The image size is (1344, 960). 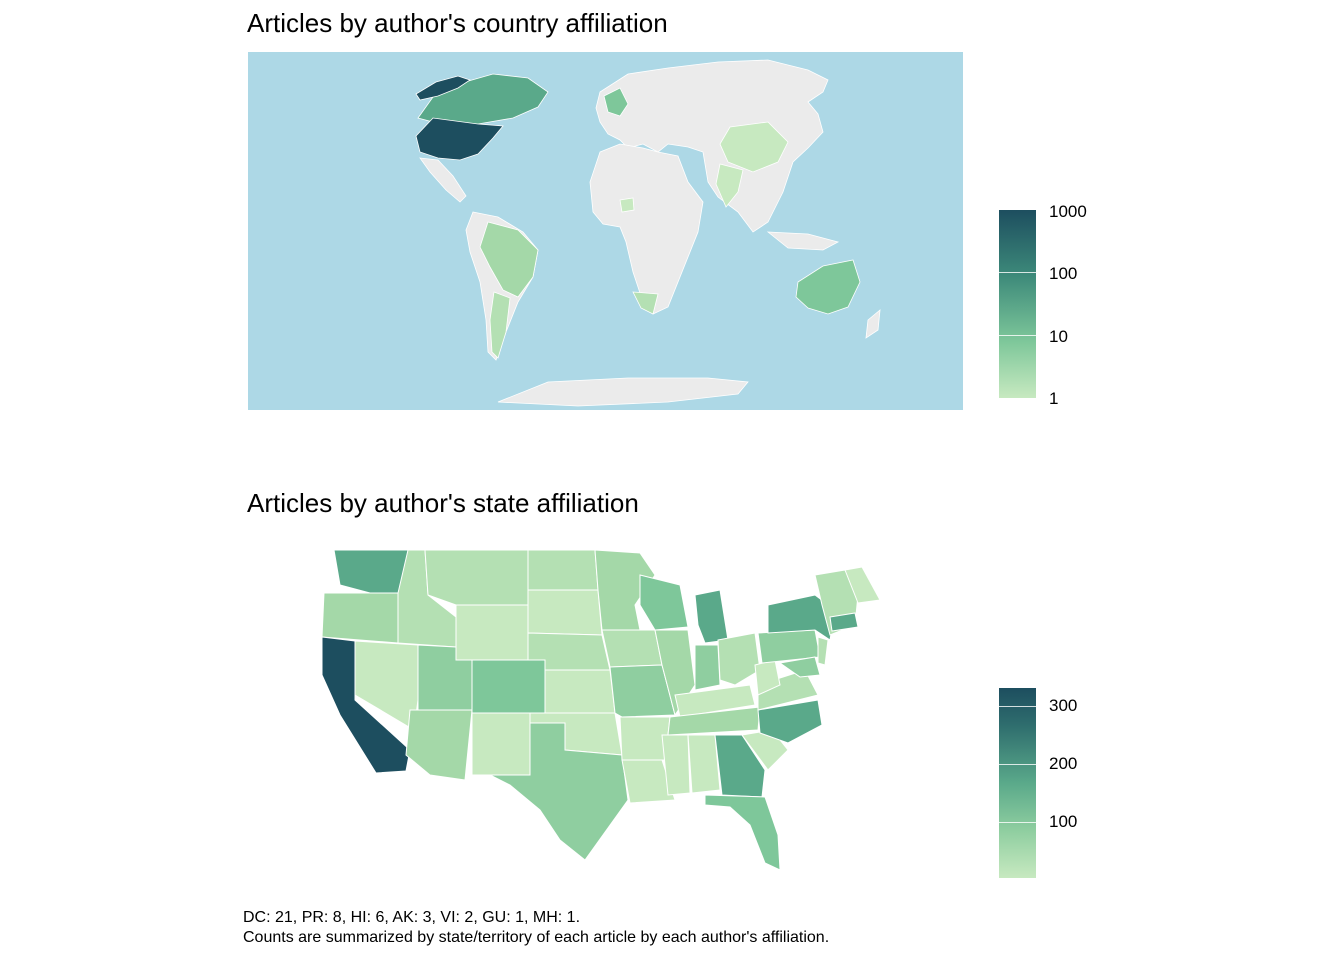 What do you see at coordinates (1063, 821) in the screenshot?
I see `us-legend-tick: 100` at bounding box center [1063, 821].